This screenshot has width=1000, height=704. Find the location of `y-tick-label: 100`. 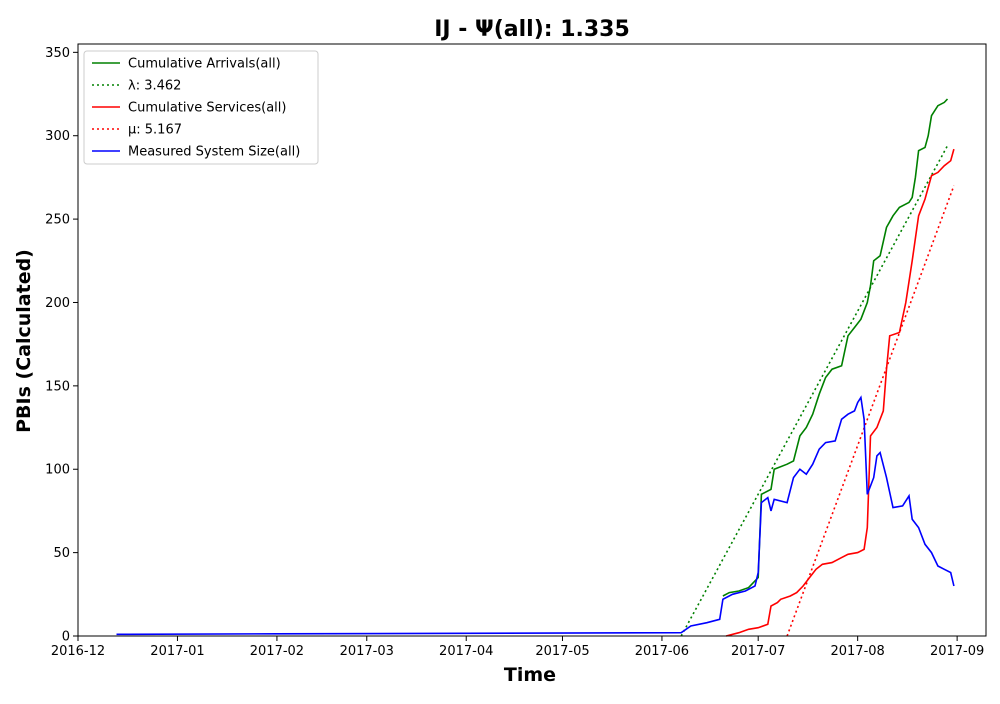

y-tick-label: 100 is located at coordinates (57, 470).